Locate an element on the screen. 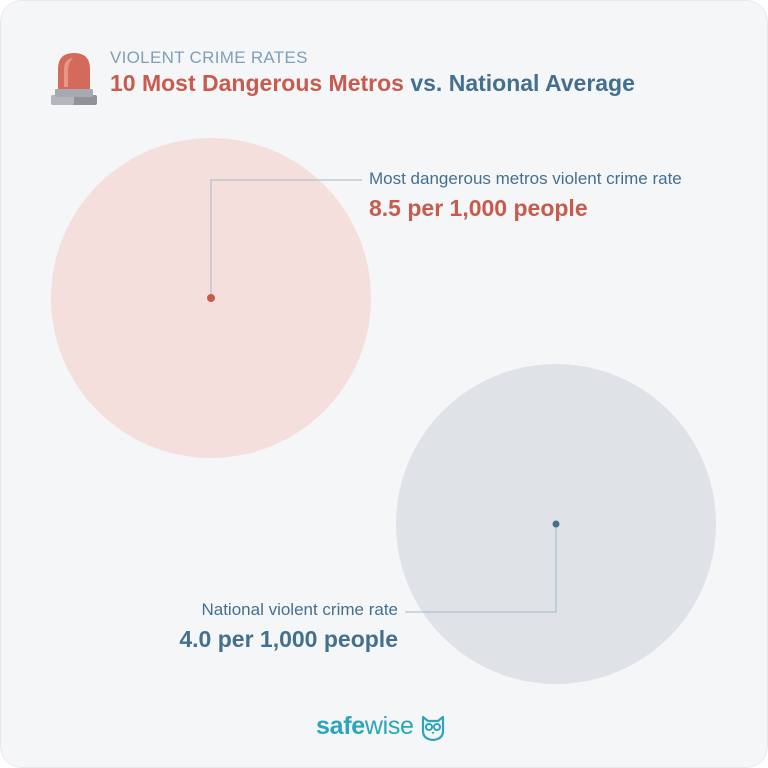 The image size is (768, 768). title-highlight: 10 Most Dangerous Metros is located at coordinates (257, 83).